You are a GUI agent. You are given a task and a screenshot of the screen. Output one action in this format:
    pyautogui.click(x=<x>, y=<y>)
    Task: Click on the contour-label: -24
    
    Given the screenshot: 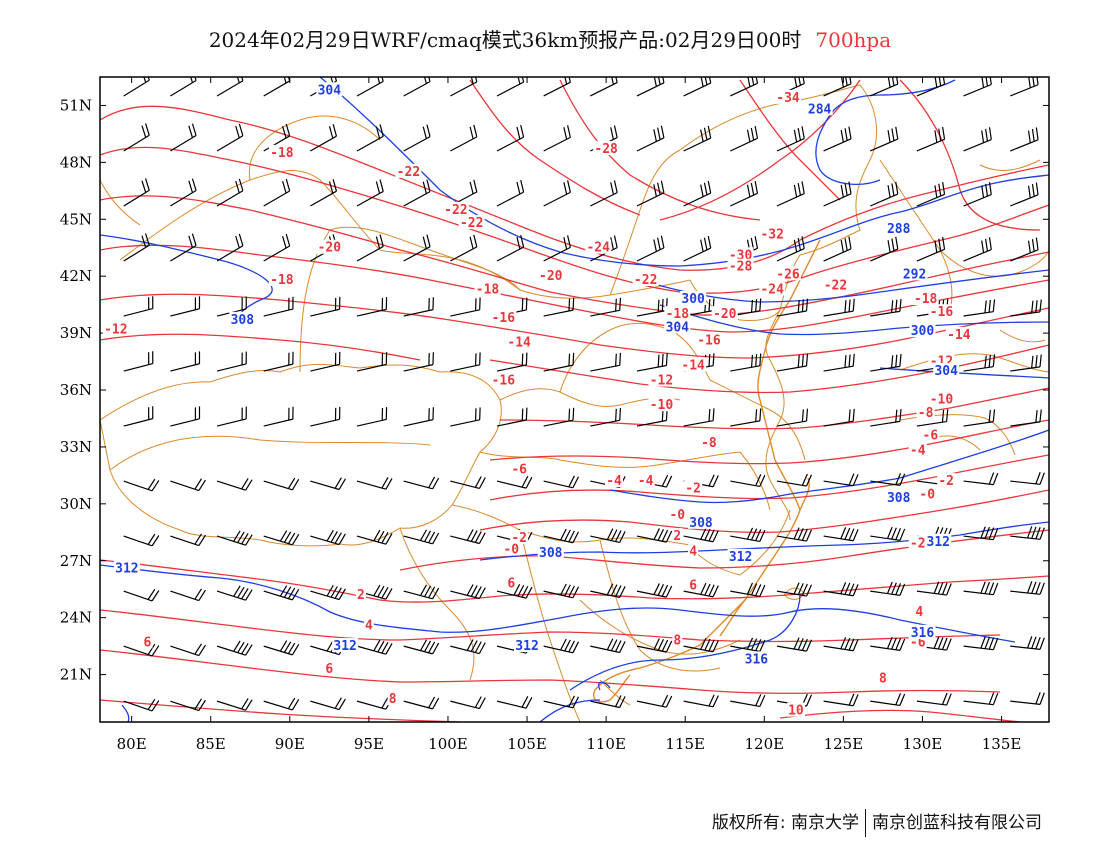 What is the action you would take?
    pyautogui.click(x=598, y=248)
    